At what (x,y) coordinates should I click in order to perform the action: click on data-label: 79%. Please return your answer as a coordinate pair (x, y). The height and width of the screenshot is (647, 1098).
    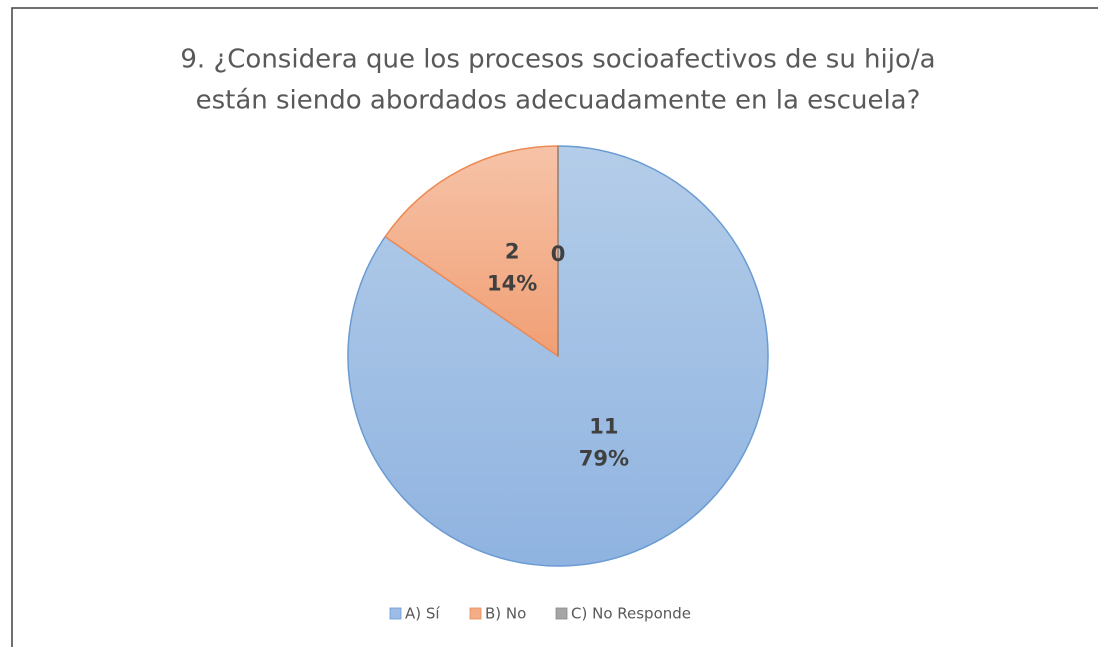
    Looking at the image, I should click on (604, 458).